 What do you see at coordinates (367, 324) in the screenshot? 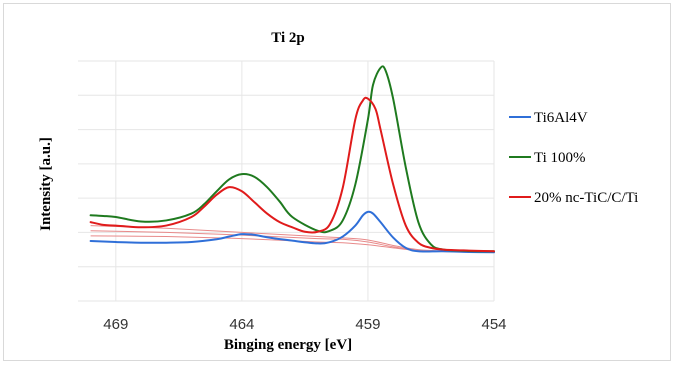
I see `x-tick-label: 459` at bounding box center [367, 324].